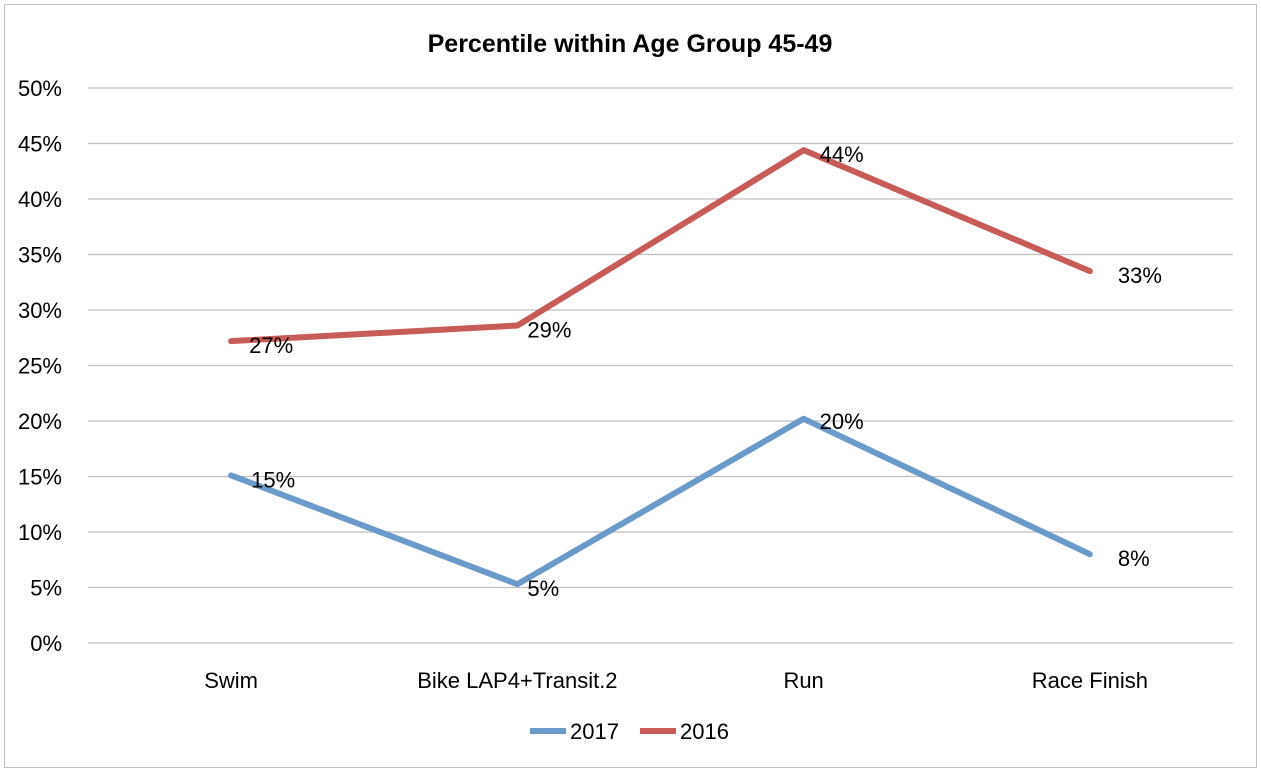  I want to click on legend-label: 2016, so click(704, 731).